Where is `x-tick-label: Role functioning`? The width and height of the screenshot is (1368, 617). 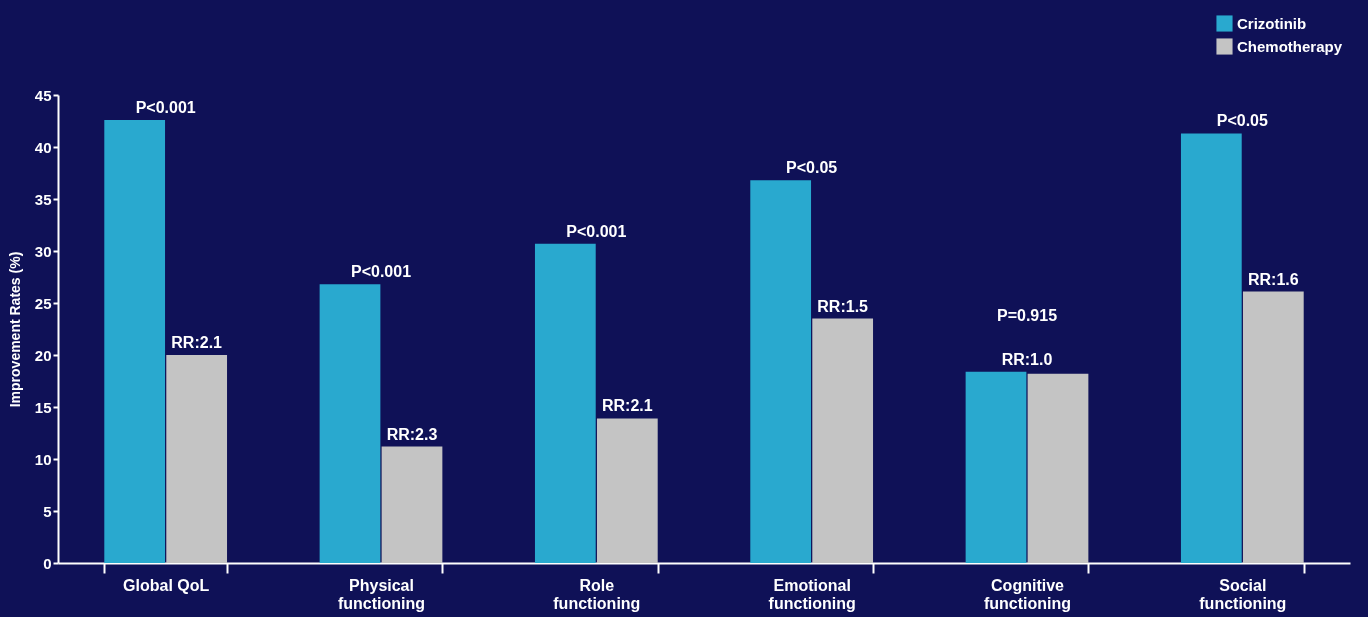 x-tick-label: Role functioning is located at coordinates (597, 594).